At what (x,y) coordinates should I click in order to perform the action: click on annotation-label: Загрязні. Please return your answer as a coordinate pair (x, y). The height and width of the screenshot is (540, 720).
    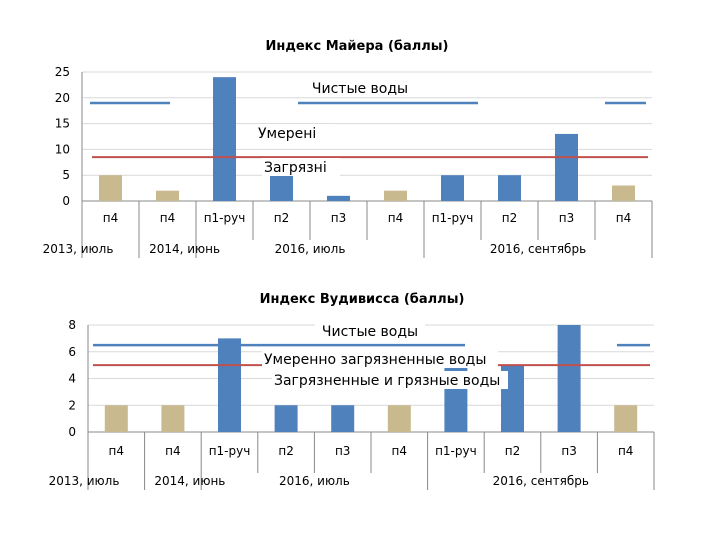
    Looking at the image, I should click on (295, 168).